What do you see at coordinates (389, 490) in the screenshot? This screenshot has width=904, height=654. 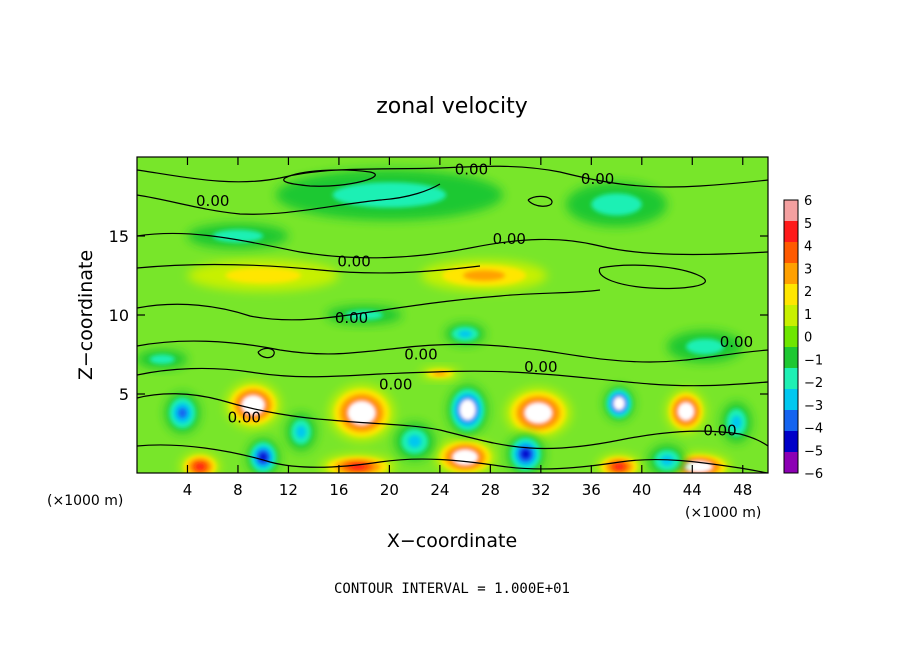 I see `x-tick-label: 20` at bounding box center [389, 490].